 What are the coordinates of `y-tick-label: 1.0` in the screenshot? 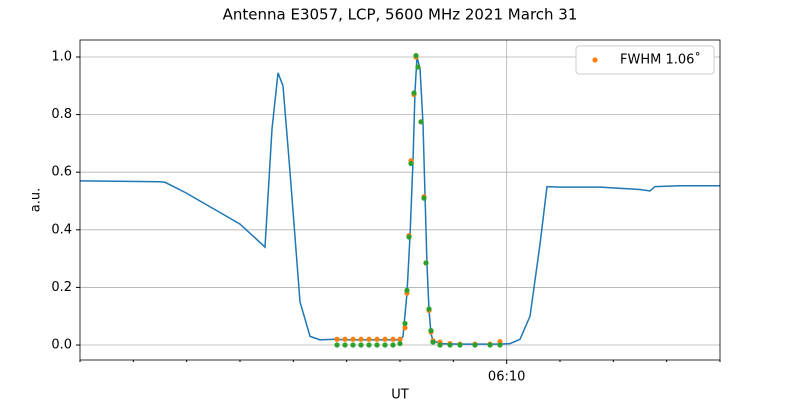 It's located at (61, 56).